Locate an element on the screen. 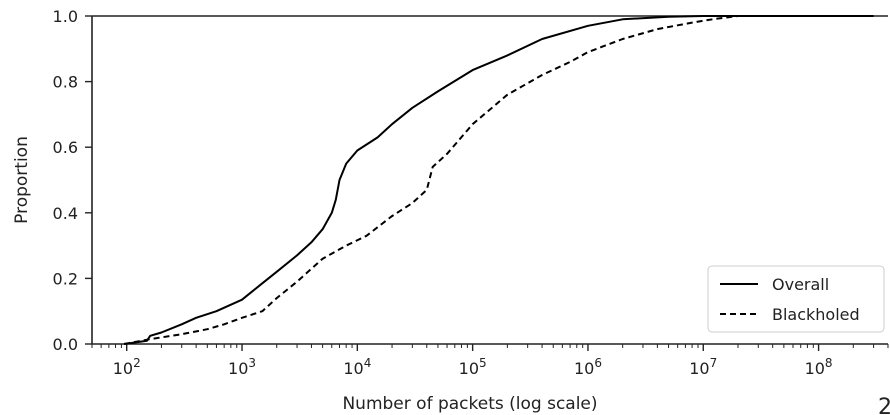 This screenshot has width=890, height=415. legend-box is located at coordinates (796, 299).